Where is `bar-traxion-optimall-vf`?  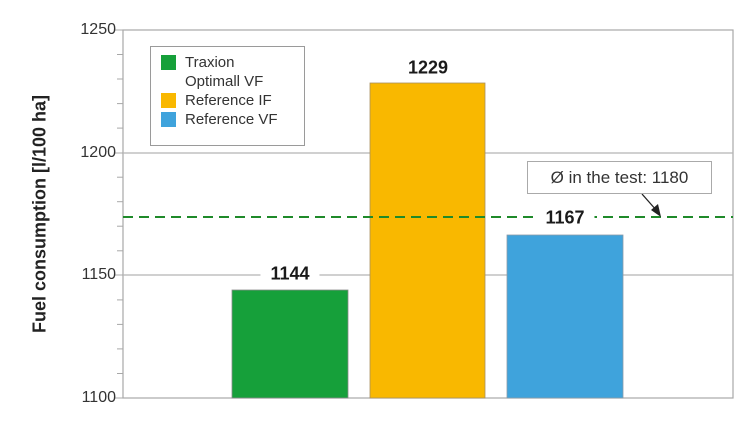 bar-traxion-optimall-vf is located at coordinates (290, 344).